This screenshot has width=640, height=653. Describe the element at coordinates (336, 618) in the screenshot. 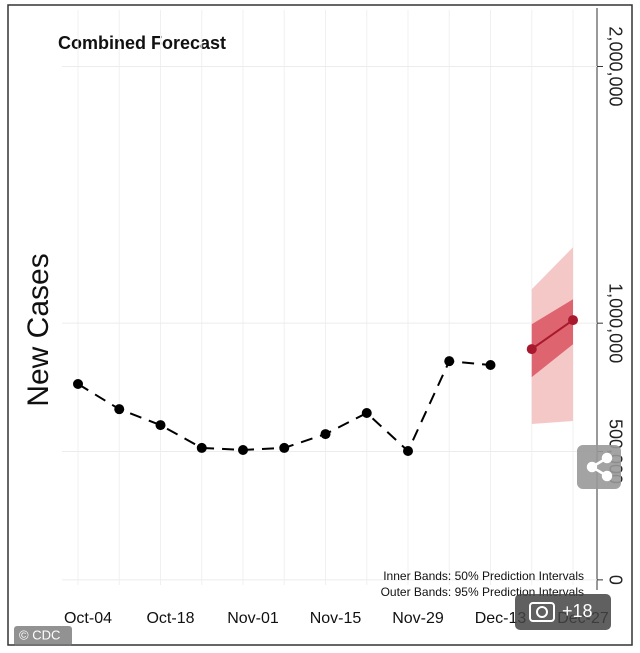

I see `x-tick-label: Nov-15` at that location.